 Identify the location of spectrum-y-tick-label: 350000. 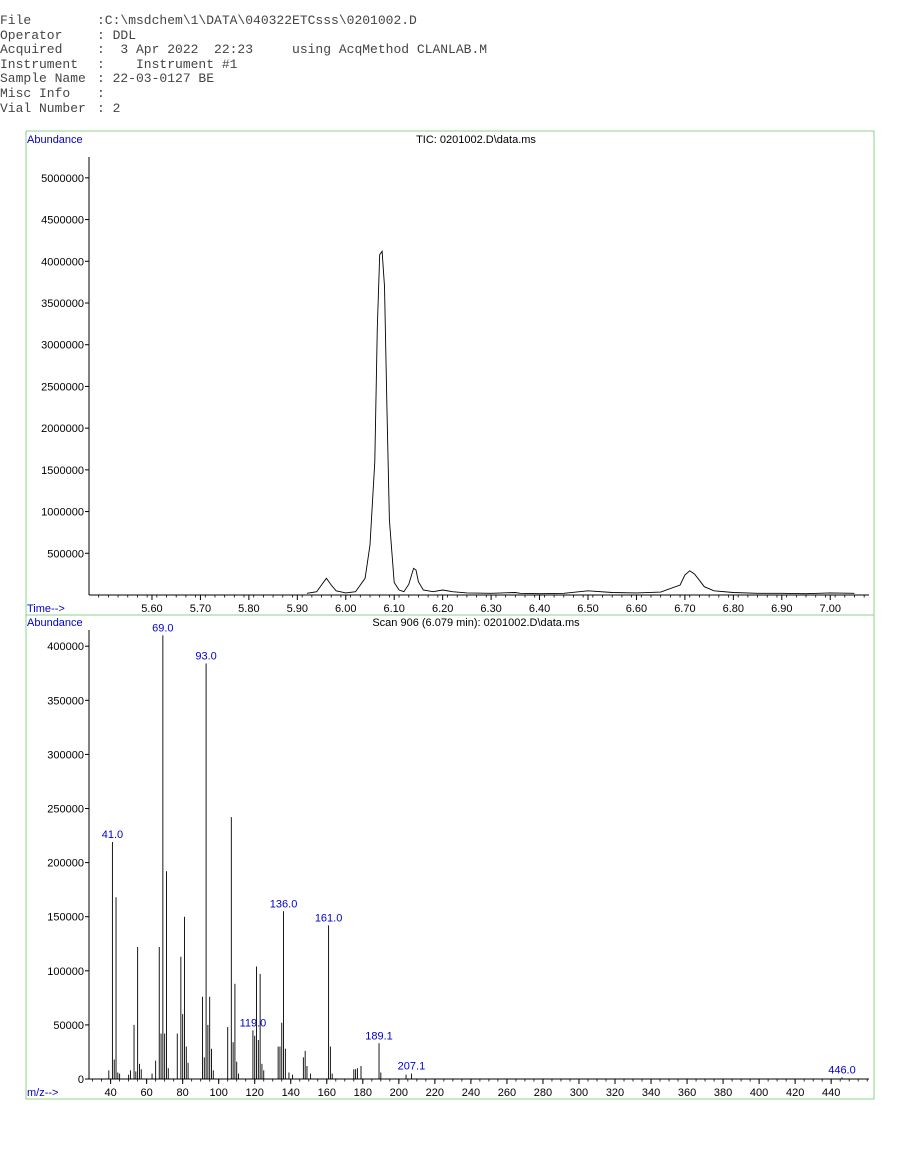
(65, 701).